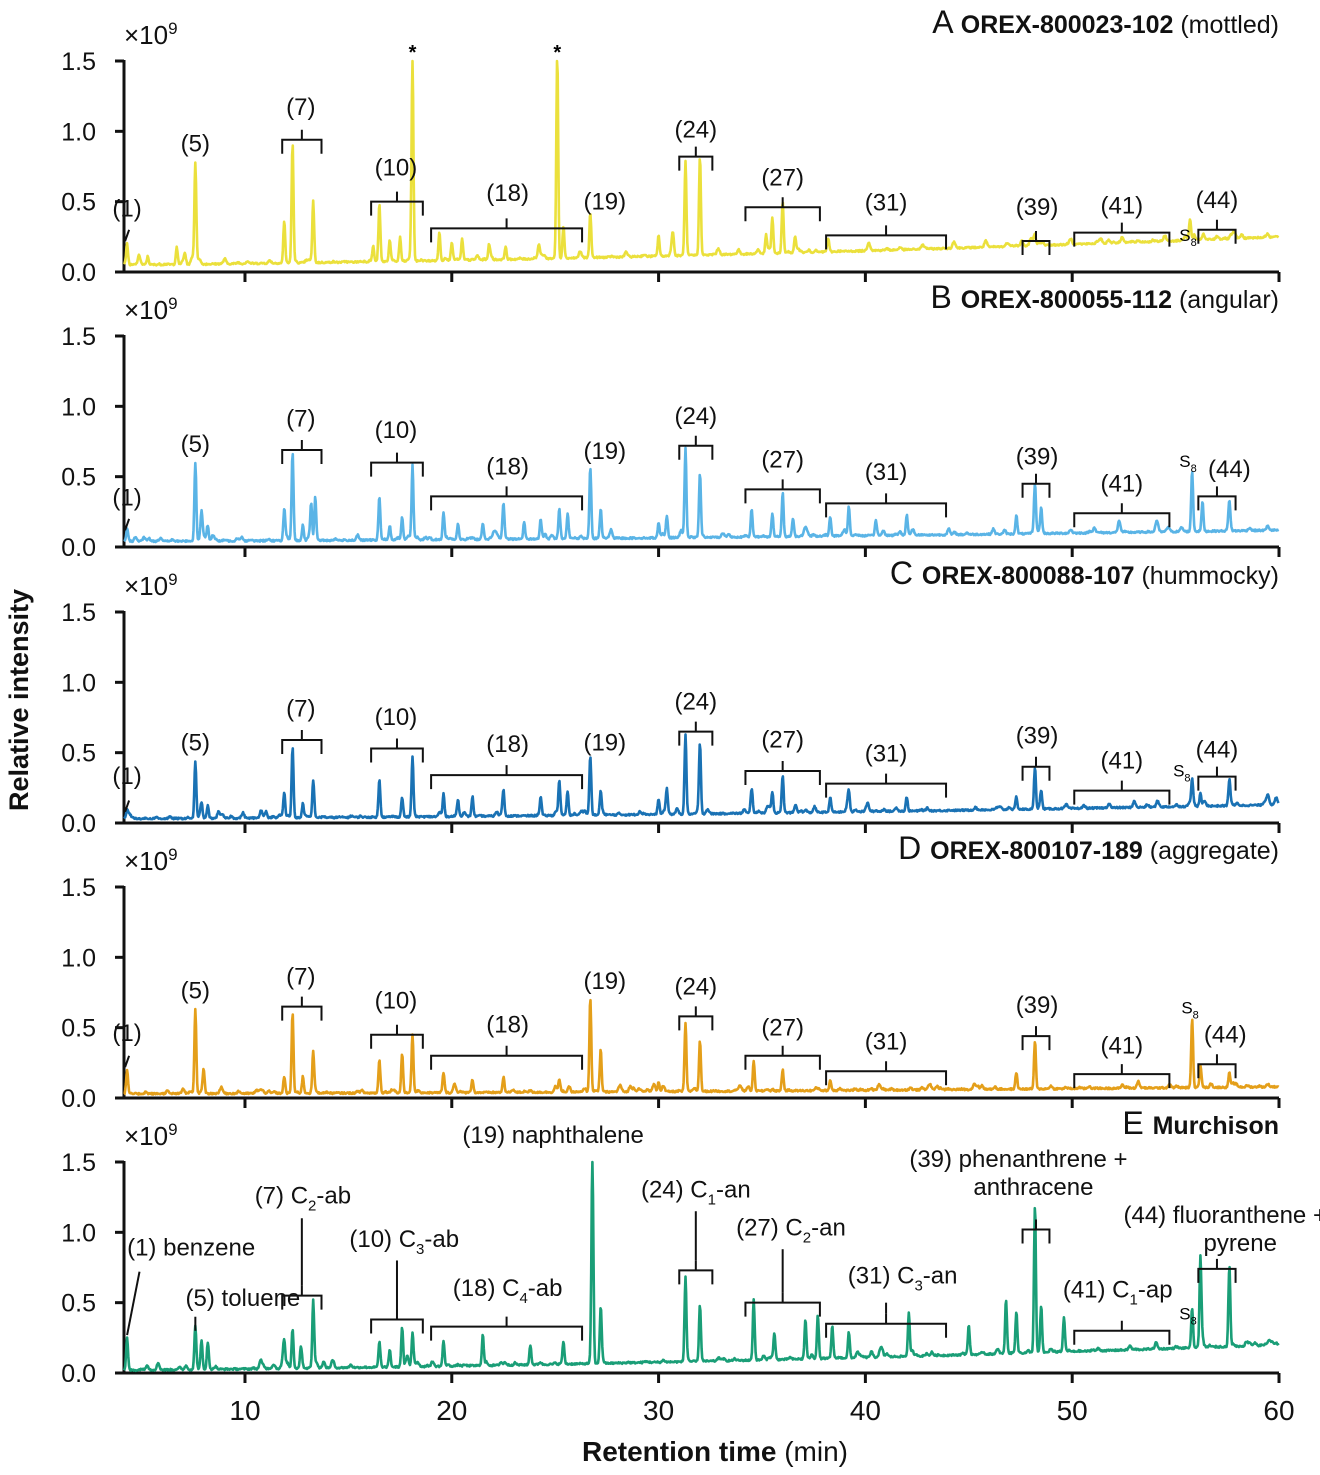  What do you see at coordinates (1037, 225) in the screenshot?
I see `peak-annotation: (39)` at bounding box center [1037, 225].